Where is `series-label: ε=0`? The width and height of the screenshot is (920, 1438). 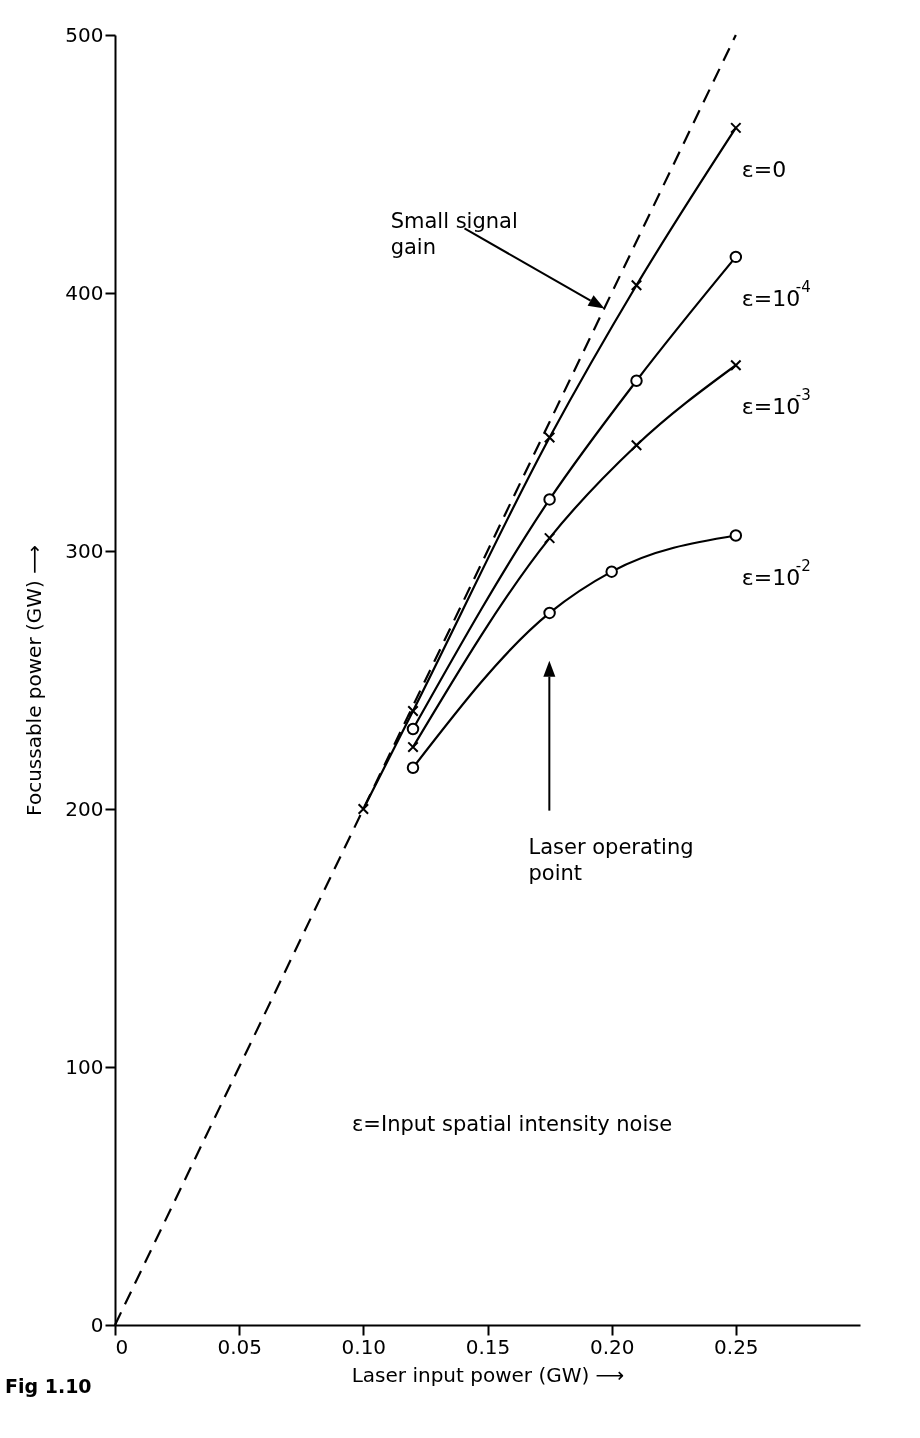
series-label: ε=0 is located at coordinates (764, 169).